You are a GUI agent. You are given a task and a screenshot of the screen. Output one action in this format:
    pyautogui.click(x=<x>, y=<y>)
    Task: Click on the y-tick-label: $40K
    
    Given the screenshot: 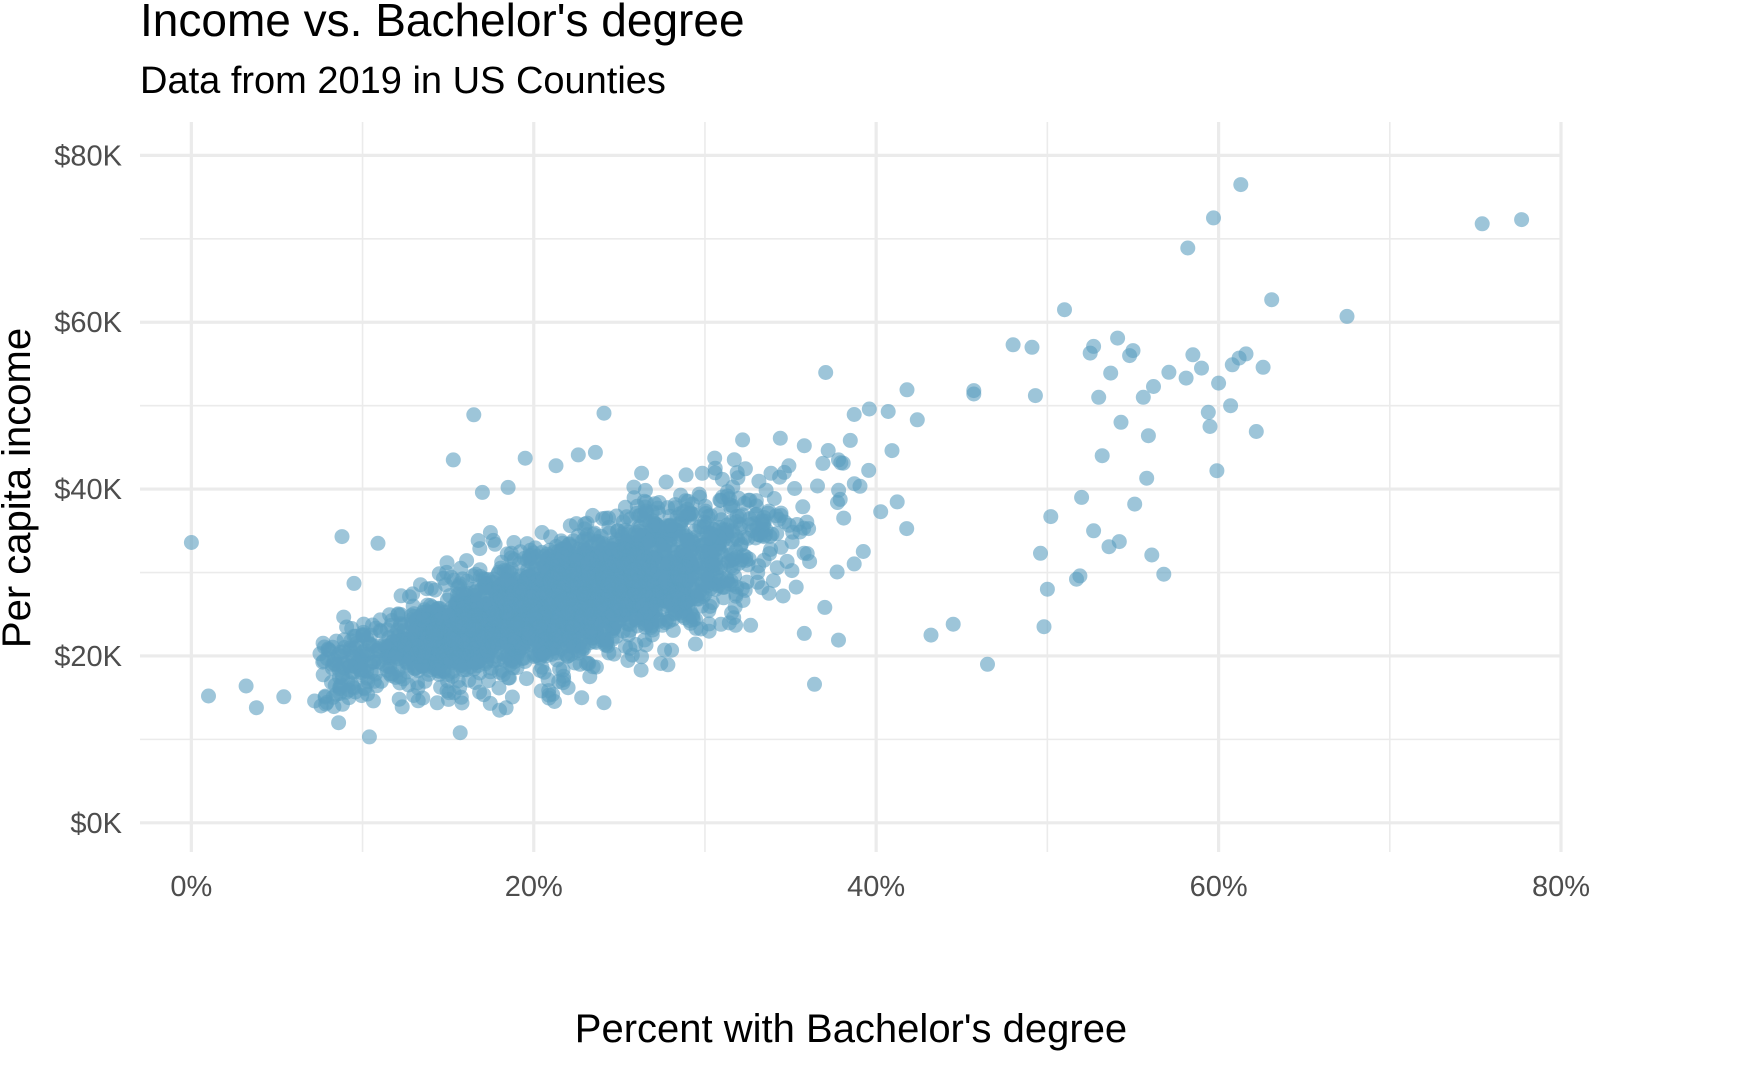 What is the action you would take?
    pyautogui.click(x=88, y=490)
    